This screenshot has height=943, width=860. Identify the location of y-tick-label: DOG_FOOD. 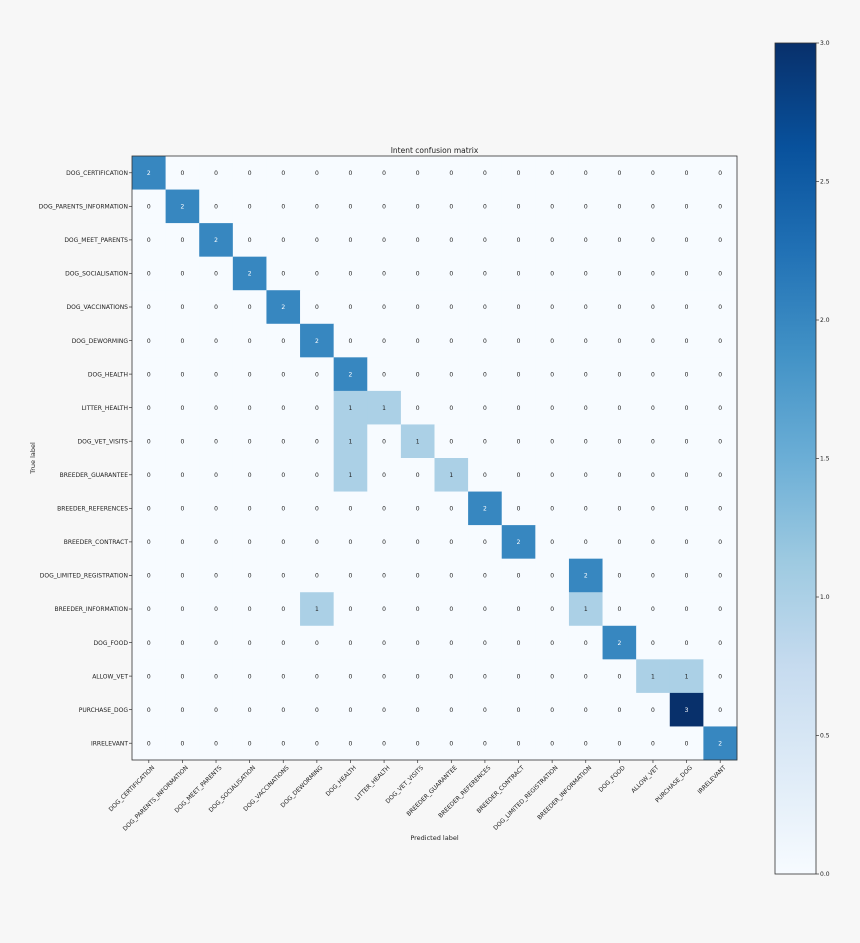
(110, 643).